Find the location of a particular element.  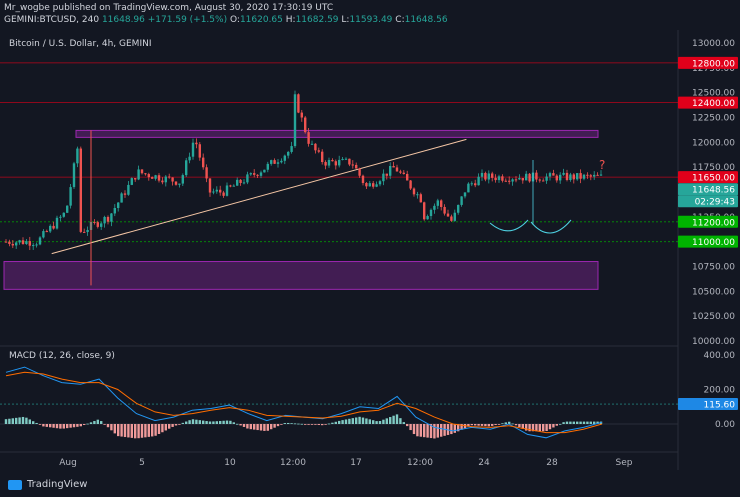

countdown-tag: 02:29:43 is located at coordinates (715, 203).